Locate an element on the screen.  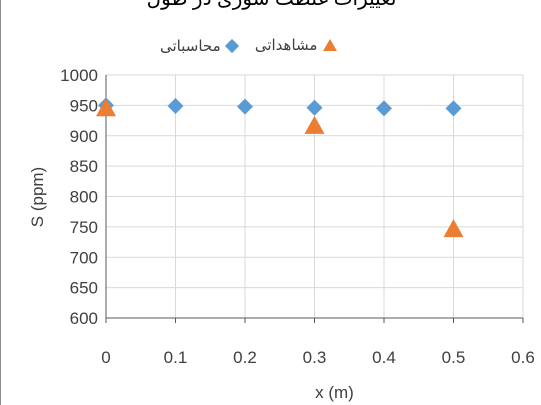
legend-label-calculated: محاسباتی is located at coordinates (190, 46).